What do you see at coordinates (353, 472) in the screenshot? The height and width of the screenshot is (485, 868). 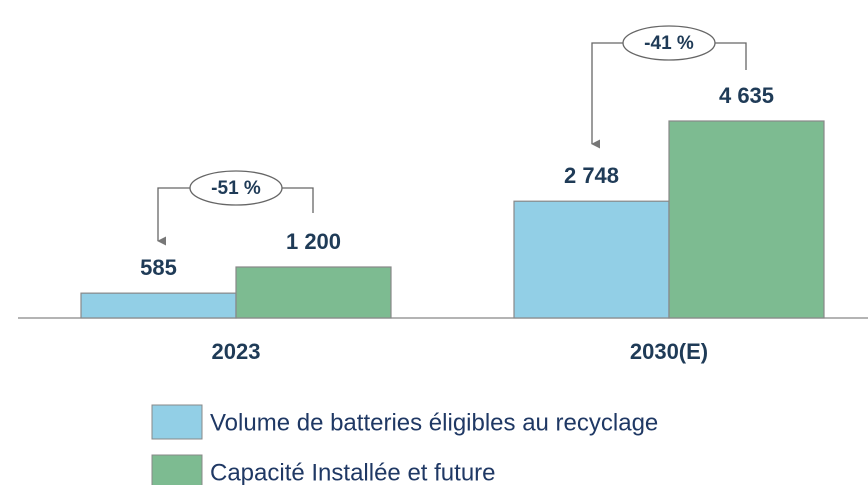 I see `legend-label: Capacité Installée et future` at bounding box center [353, 472].